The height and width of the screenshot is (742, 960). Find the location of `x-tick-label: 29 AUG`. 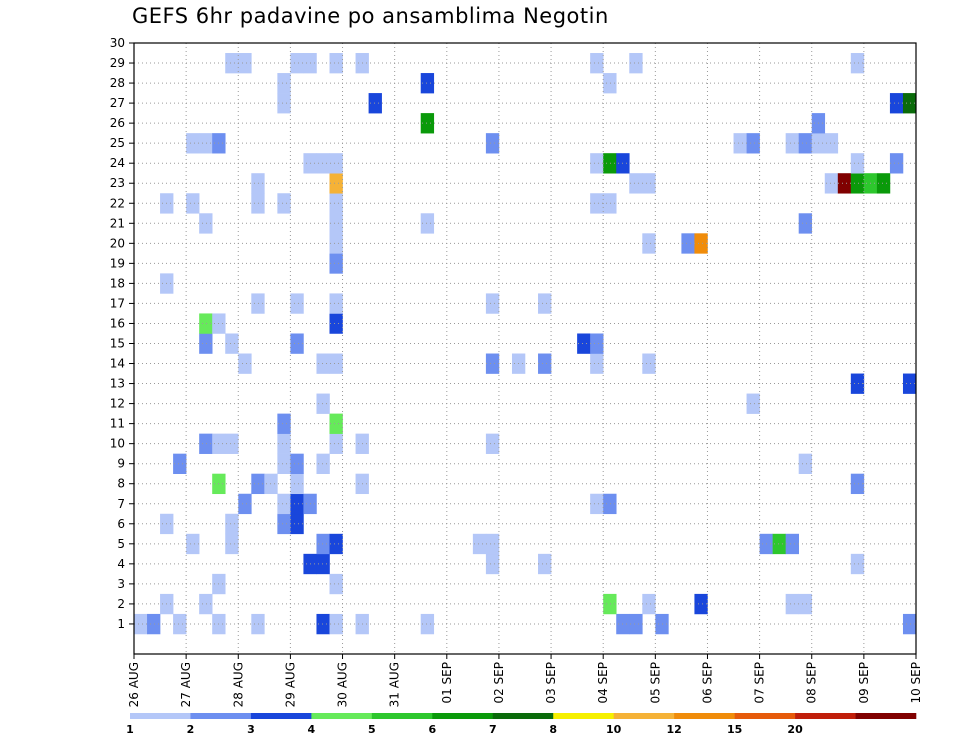

x-tick-label: 29 AUG is located at coordinates (290, 684).